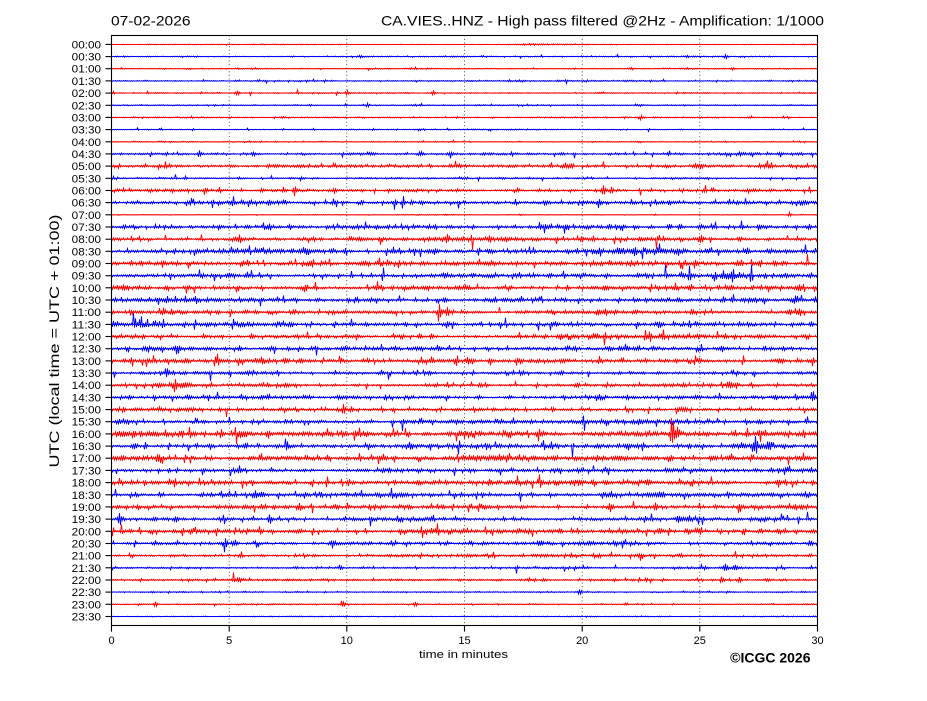 The image size is (927, 701). I want to click on svg-text: 20:30, so click(86, 545).